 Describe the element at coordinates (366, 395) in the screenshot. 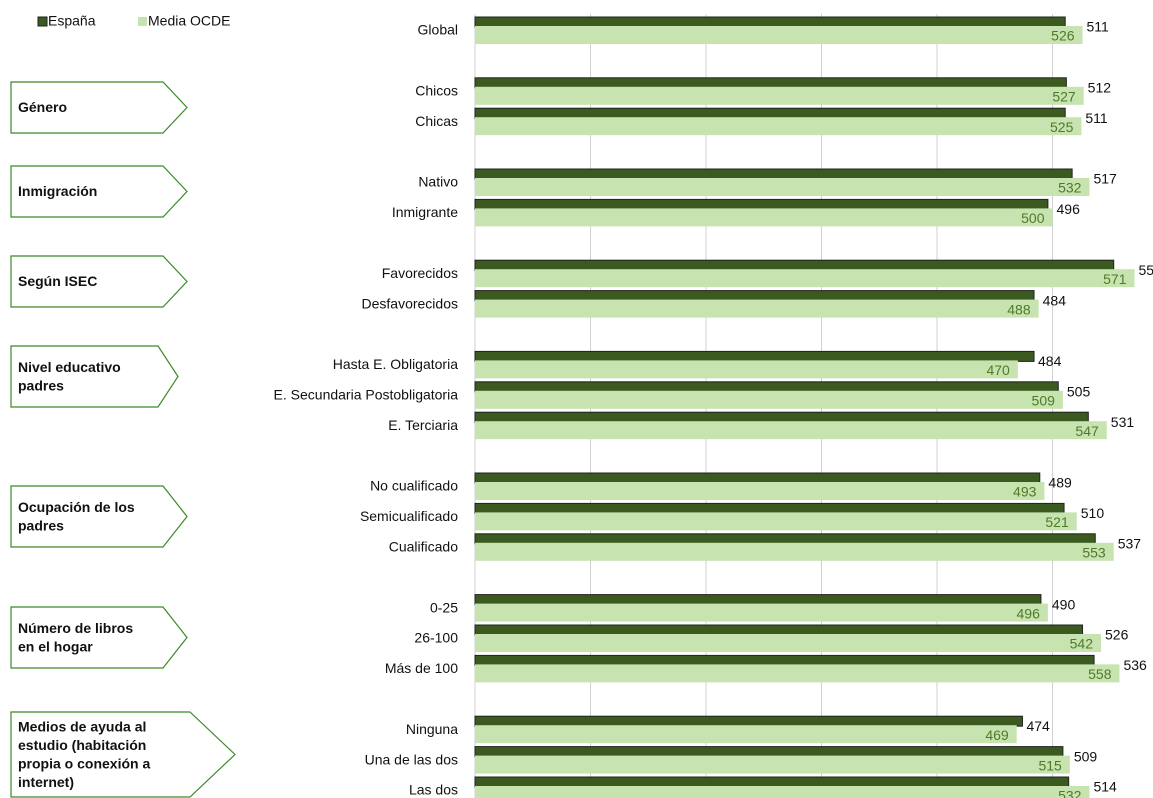

I see `category-label: E. Secundaria Postobligatoria` at that location.